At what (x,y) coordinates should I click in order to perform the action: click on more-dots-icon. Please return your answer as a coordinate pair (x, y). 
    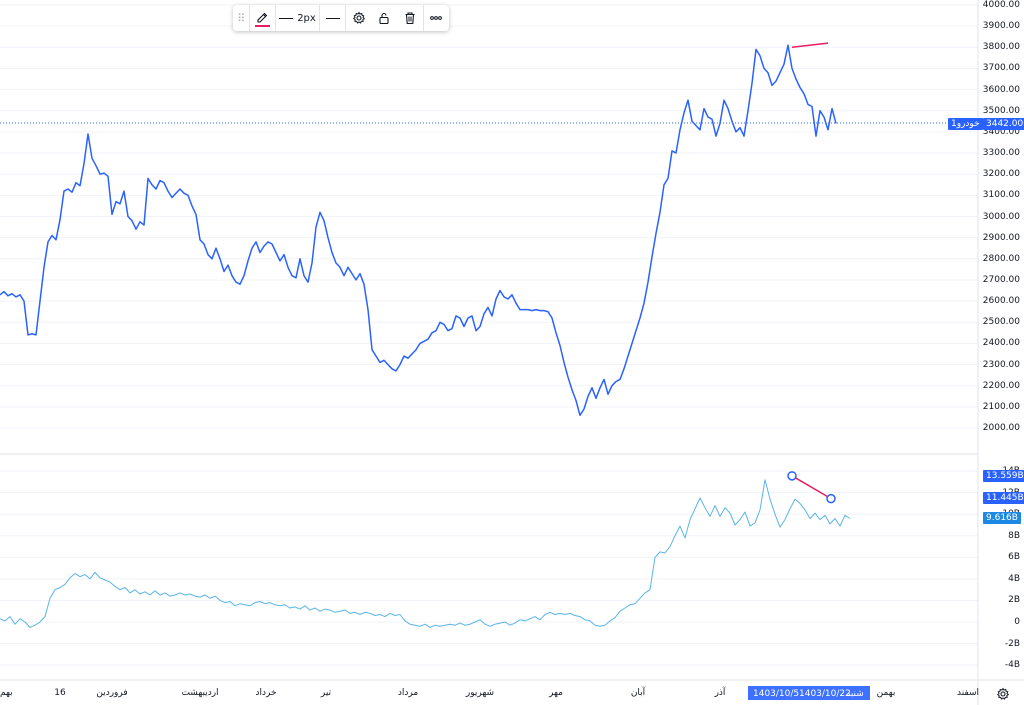
    Looking at the image, I should click on (436, 18).